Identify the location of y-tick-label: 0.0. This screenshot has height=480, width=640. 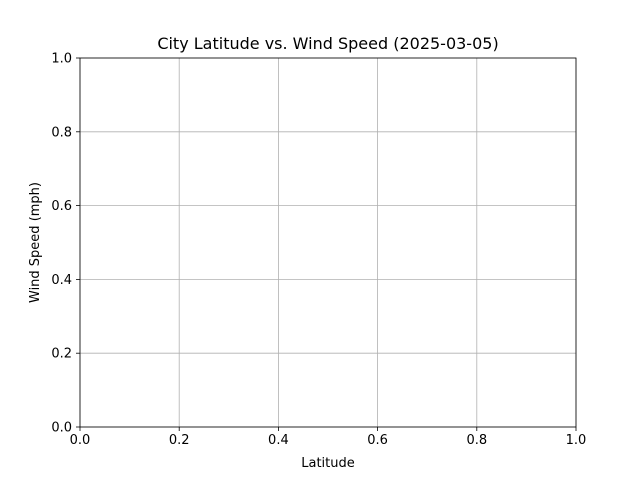
(61, 428).